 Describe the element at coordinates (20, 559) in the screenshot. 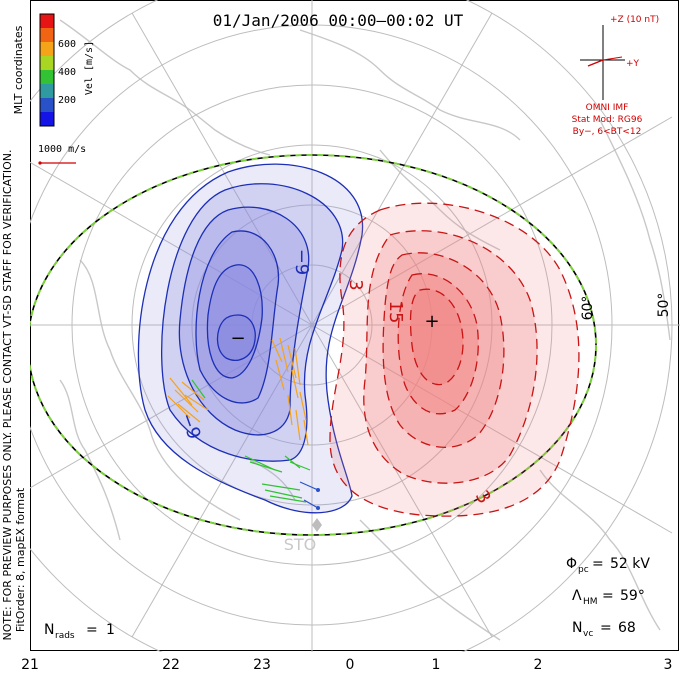

I see `fit-order-note: FitOrder: 8, mapEX format` at that location.